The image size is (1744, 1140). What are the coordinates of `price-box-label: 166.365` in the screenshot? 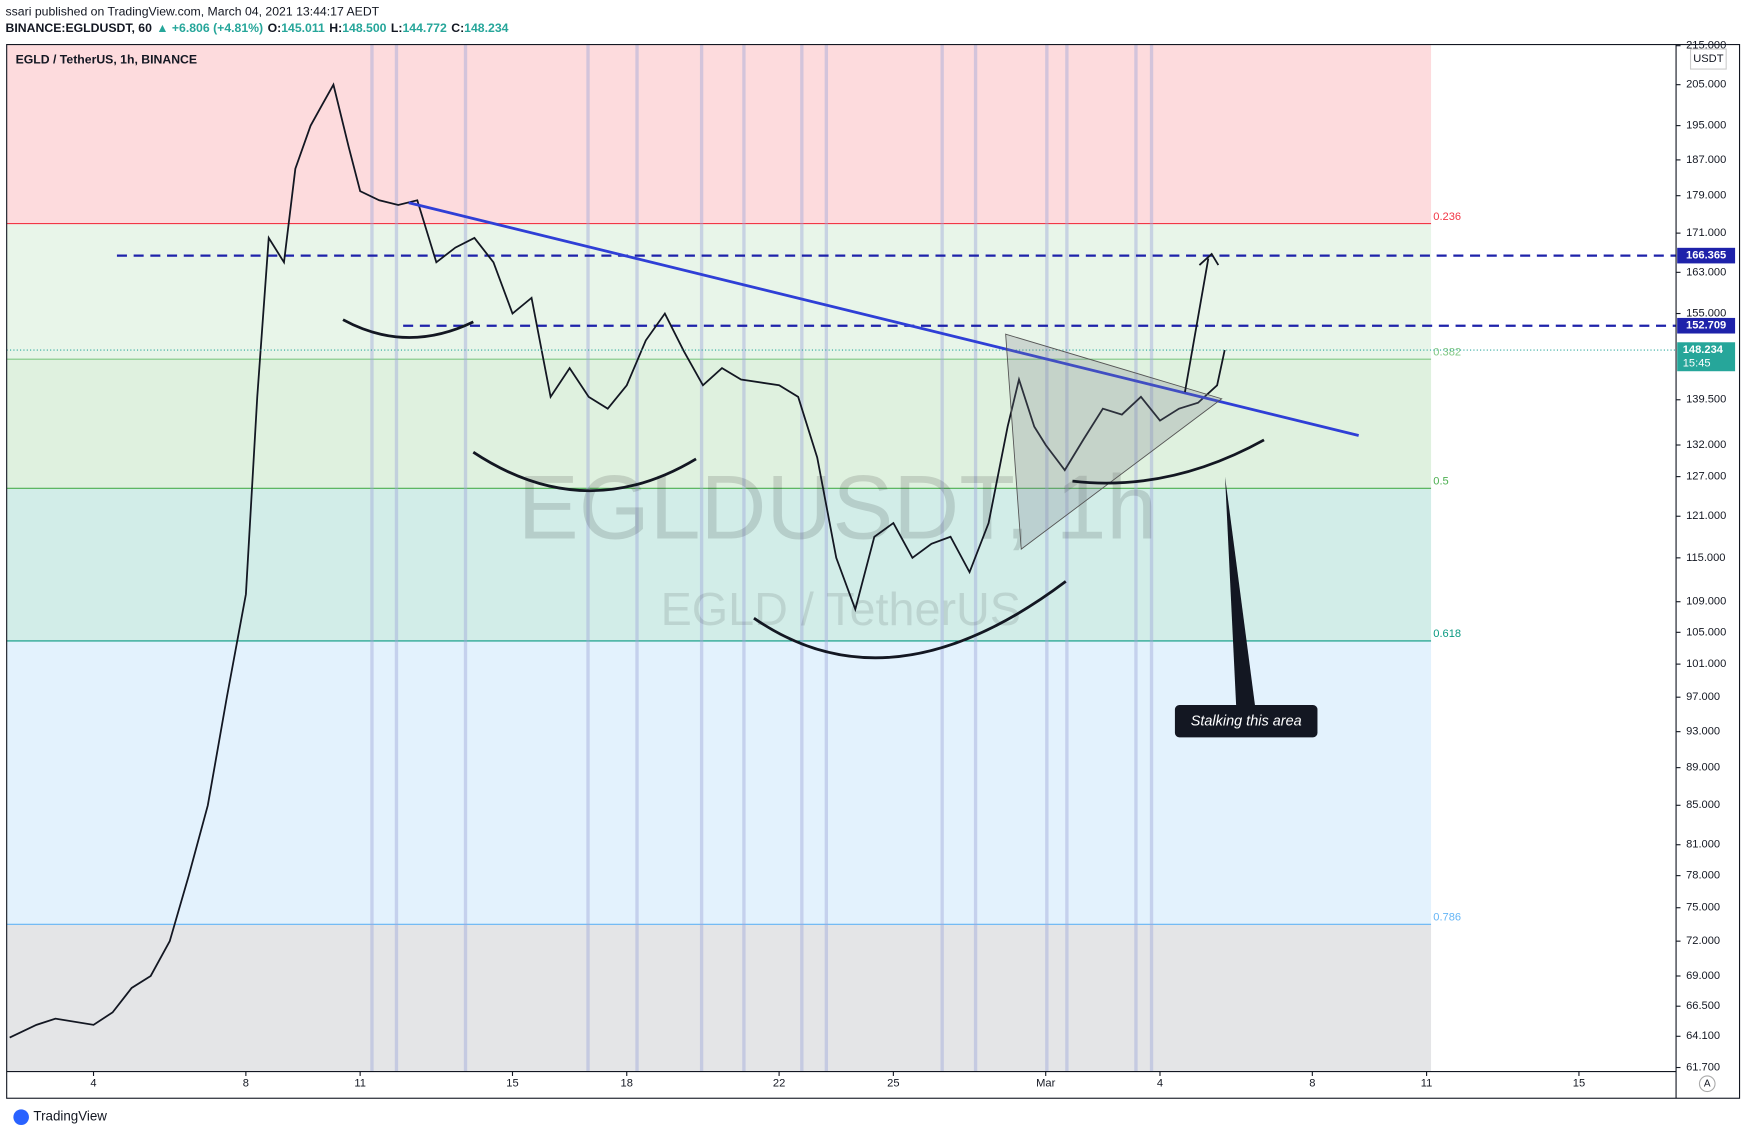 It's located at (1706, 256).